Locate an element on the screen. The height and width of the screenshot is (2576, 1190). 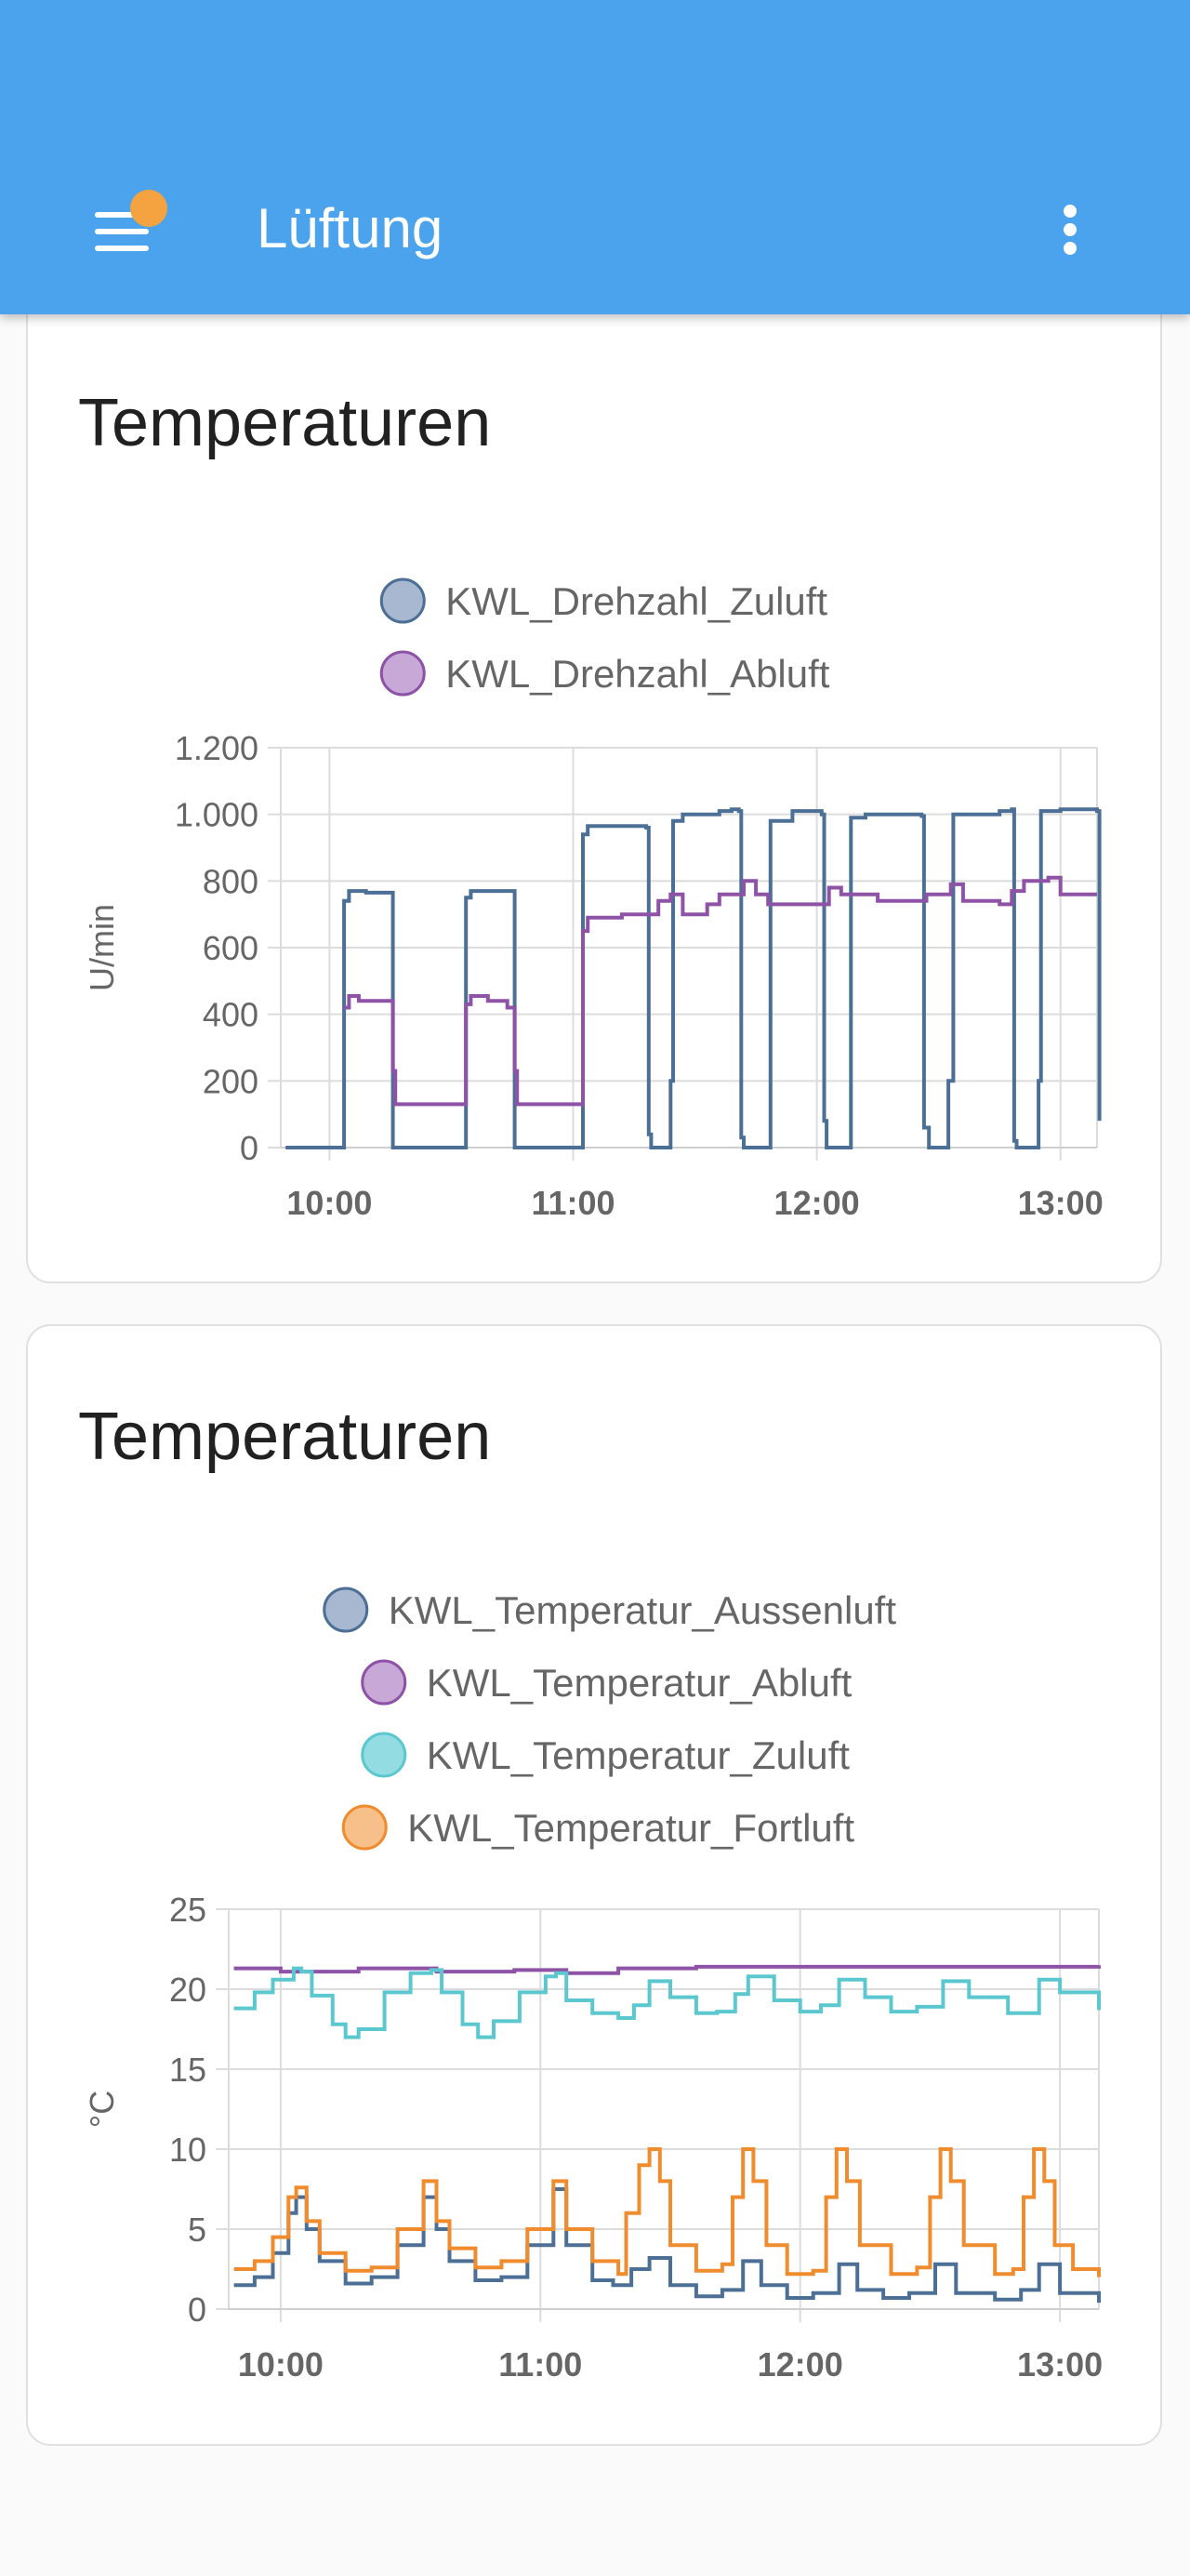
legend-item: KWL_Temperatur_Abluft is located at coordinates (607, 1682).